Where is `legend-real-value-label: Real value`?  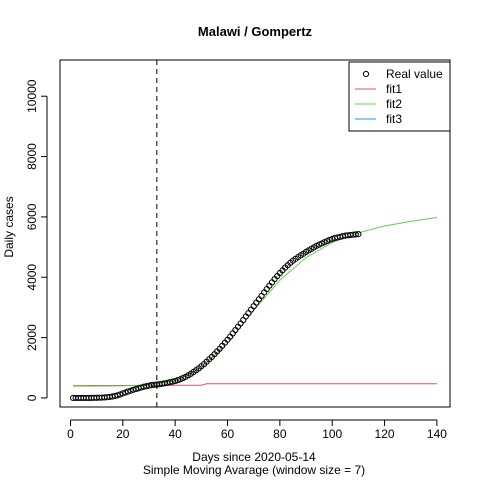 legend-real-value-label: Real value is located at coordinates (414, 74).